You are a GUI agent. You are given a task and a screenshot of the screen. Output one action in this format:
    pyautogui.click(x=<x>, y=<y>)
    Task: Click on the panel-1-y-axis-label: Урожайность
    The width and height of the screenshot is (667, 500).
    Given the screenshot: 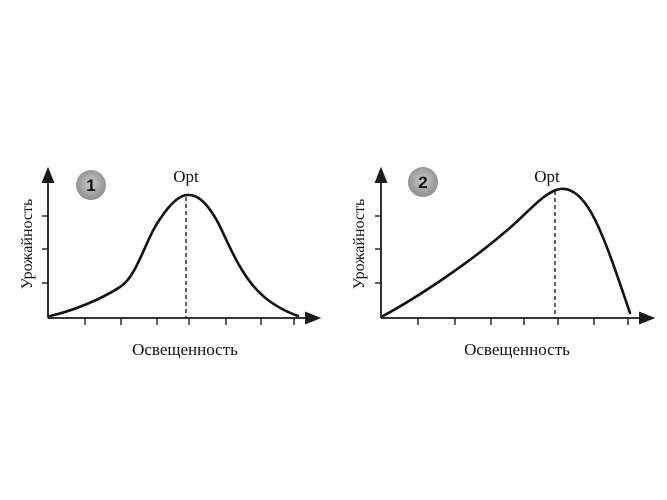 What is the action you would take?
    pyautogui.click(x=27, y=244)
    